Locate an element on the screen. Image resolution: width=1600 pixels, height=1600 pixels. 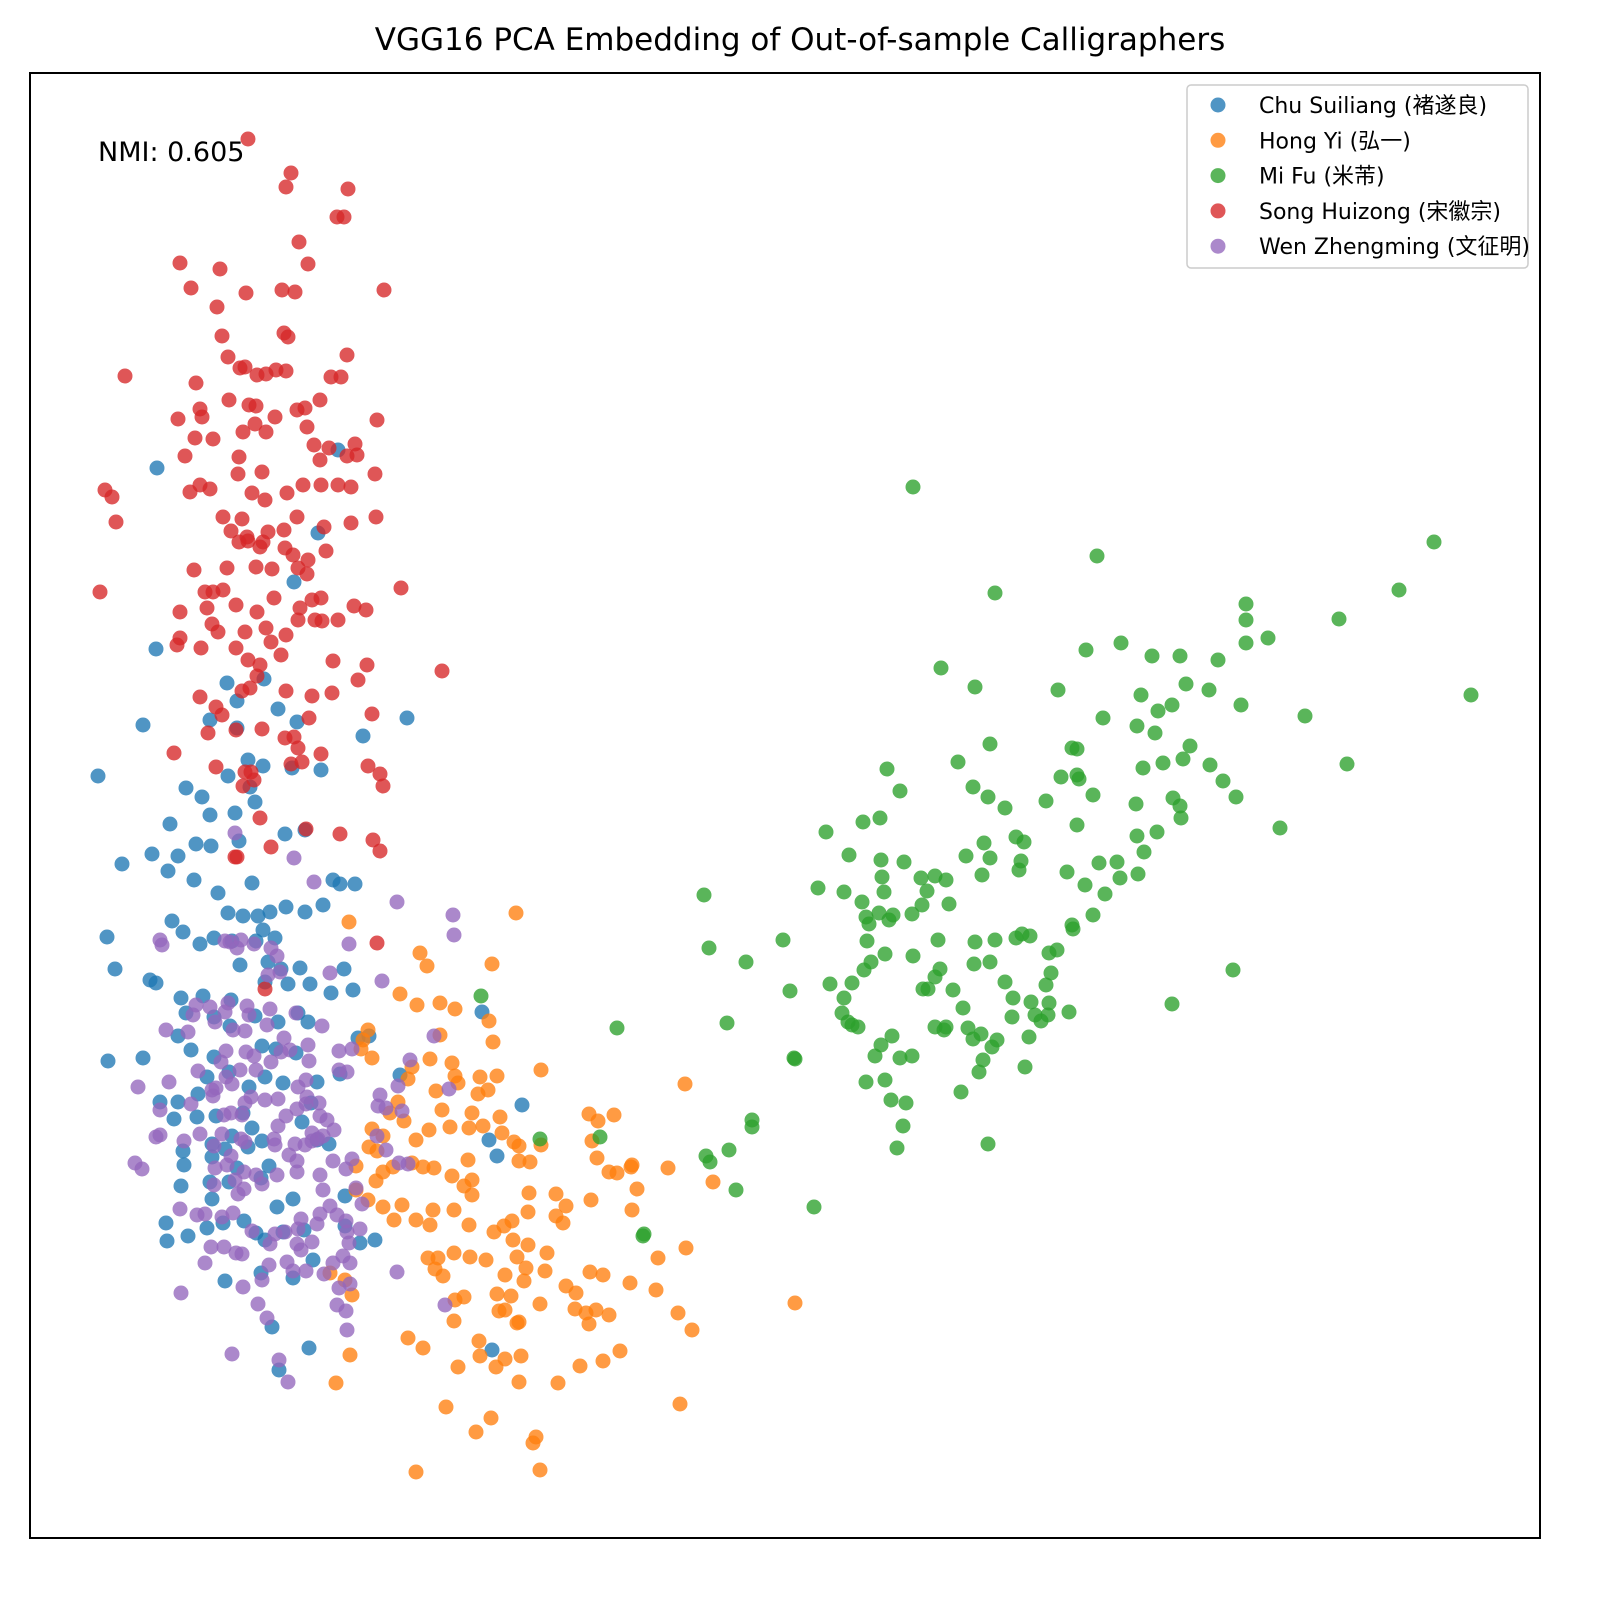
legend-box is located at coordinates (1357, 176).